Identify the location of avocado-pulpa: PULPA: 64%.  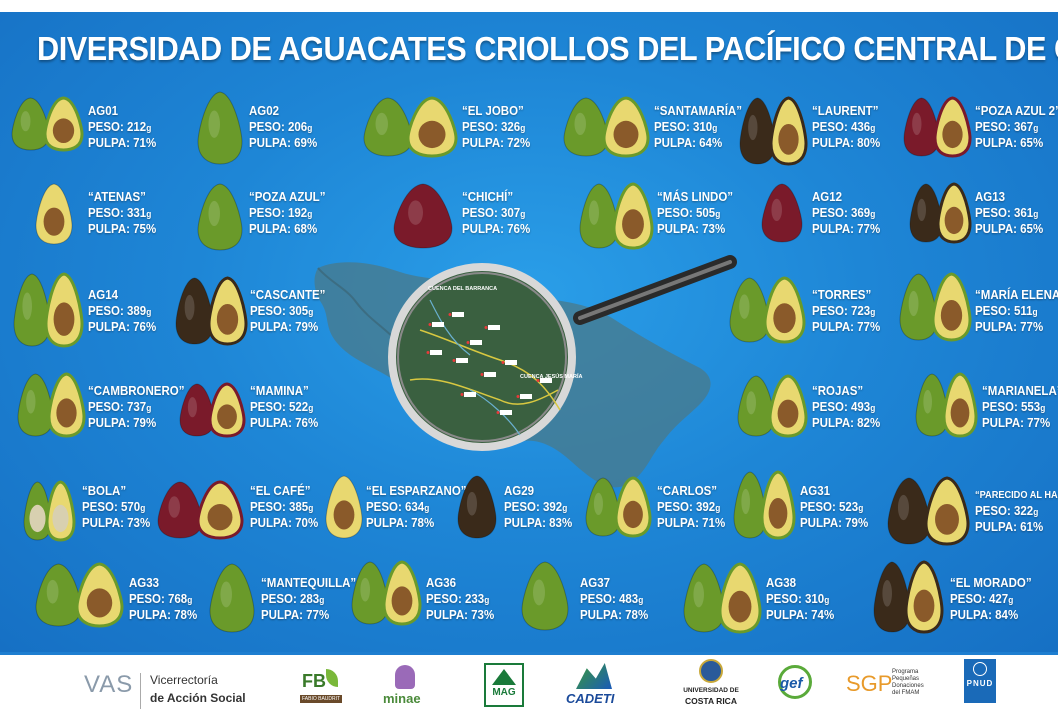
(698, 144).